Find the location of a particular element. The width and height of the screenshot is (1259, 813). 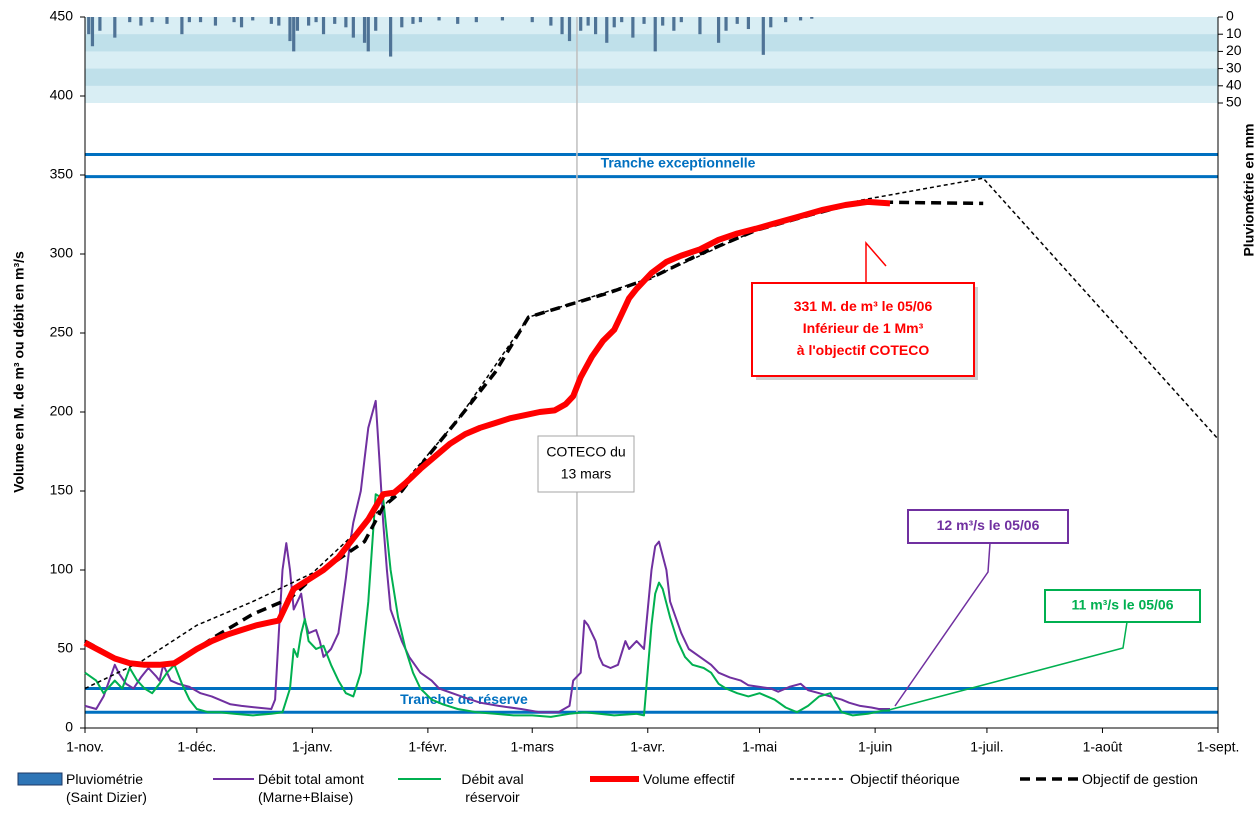

y-tick-label: 300 is located at coordinates (62, 253).